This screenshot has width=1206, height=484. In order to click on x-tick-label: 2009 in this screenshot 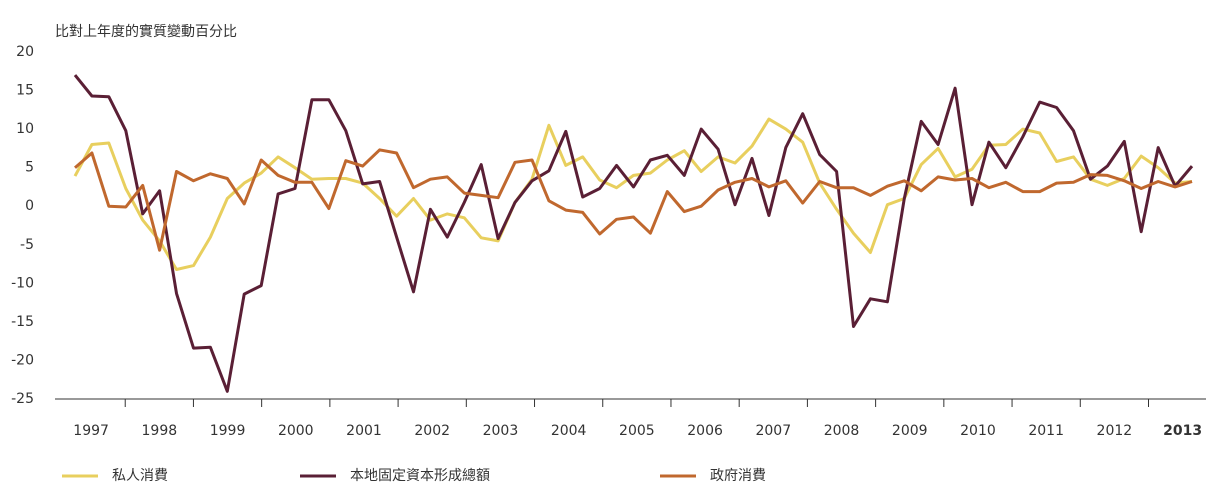, I will do `click(910, 431)`.